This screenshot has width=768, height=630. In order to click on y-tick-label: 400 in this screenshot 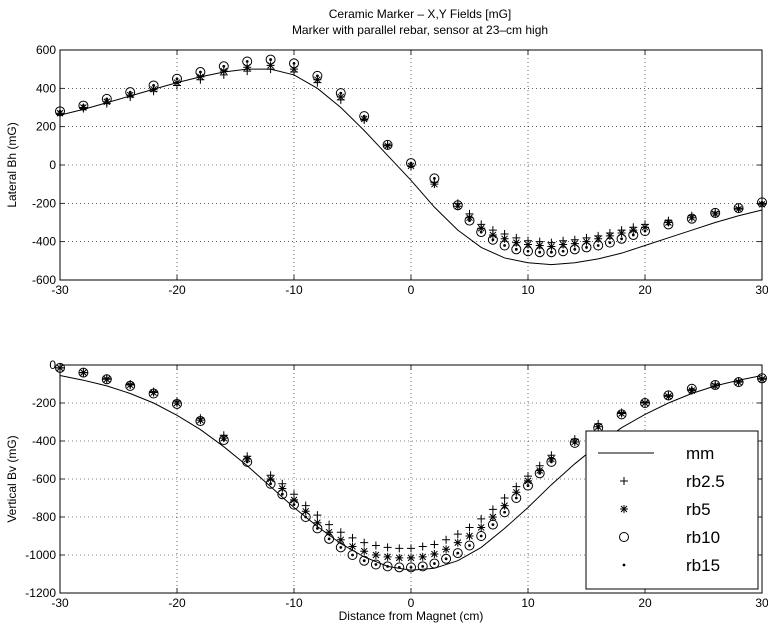, I will do `click(46, 88)`.